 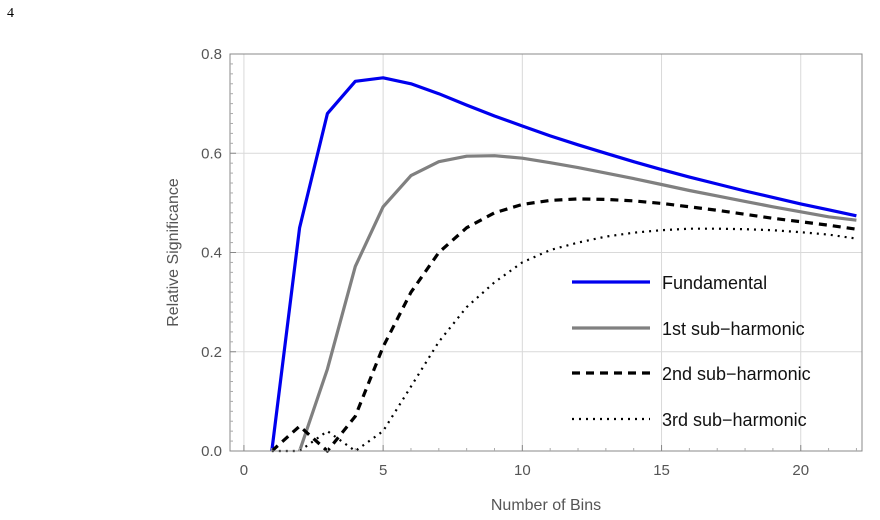 What do you see at coordinates (546, 505) in the screenshot?
I see `x-axis-label: Number of Bins` at bounding box center [546, 505].